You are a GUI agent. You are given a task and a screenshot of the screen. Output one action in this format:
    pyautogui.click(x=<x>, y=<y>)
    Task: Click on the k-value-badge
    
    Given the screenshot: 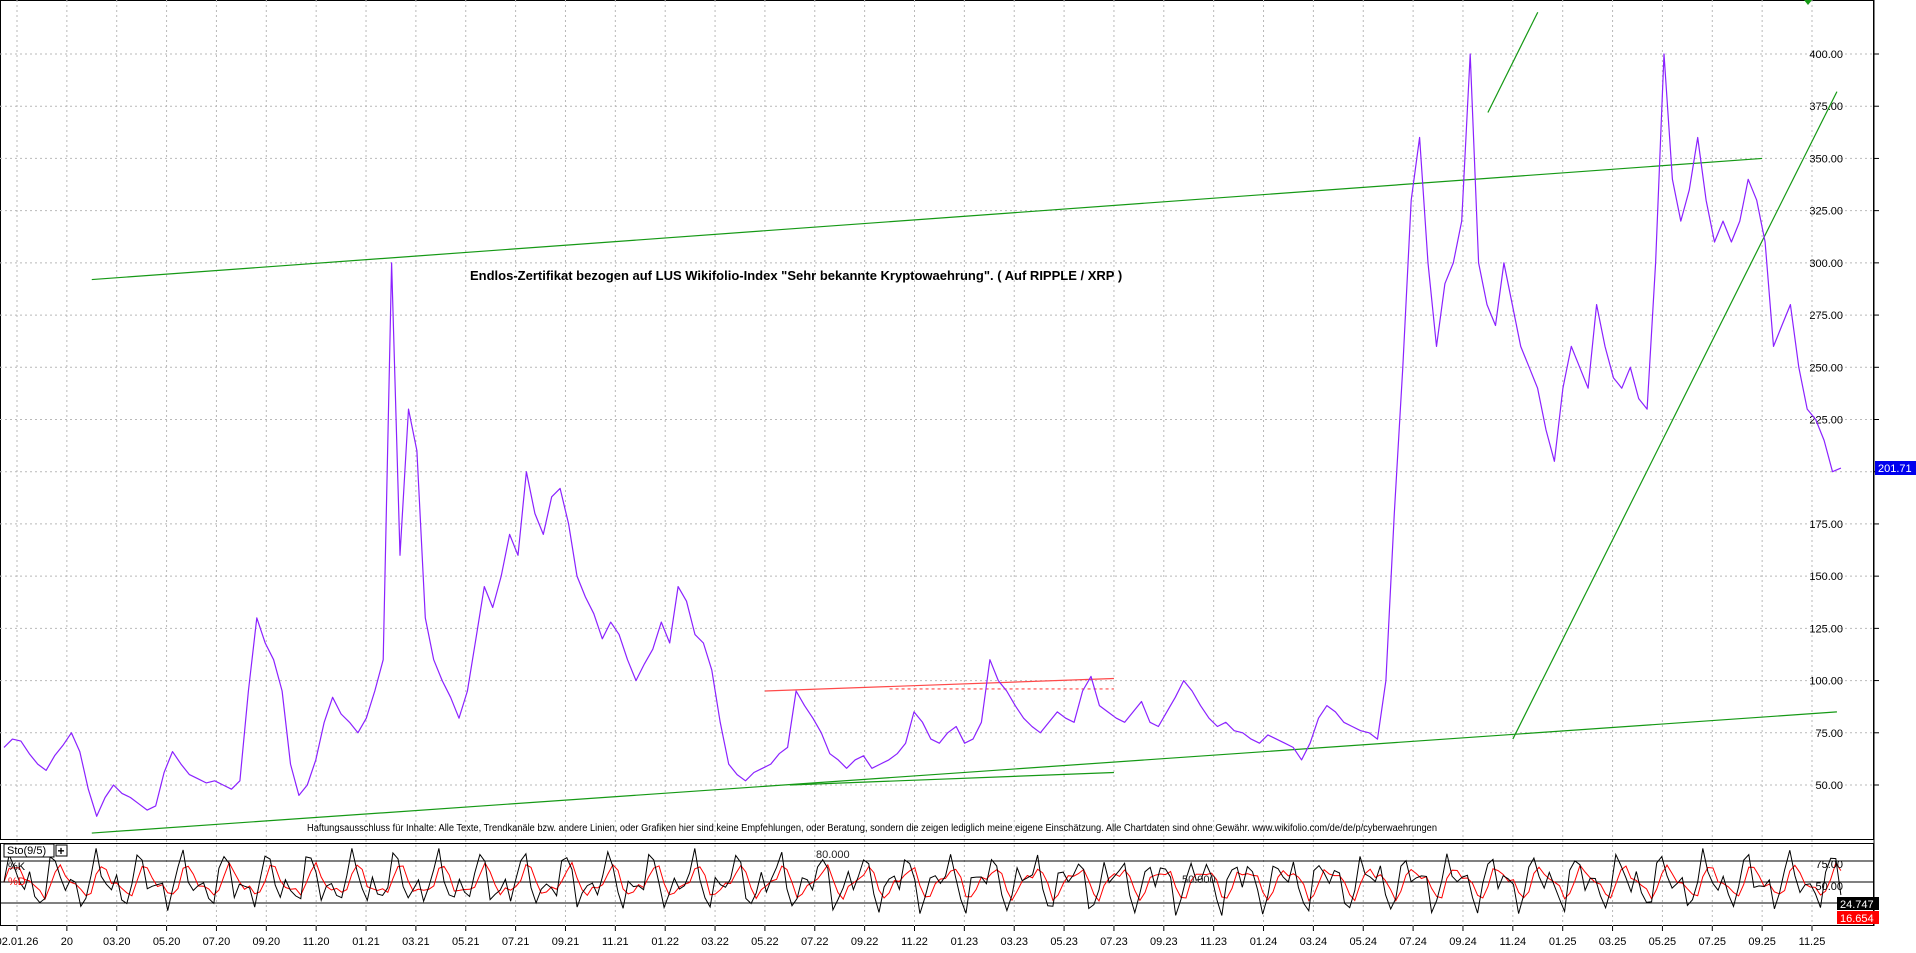 What is the action you would take?
    pyautogui.click(x=1858, y=903)
    